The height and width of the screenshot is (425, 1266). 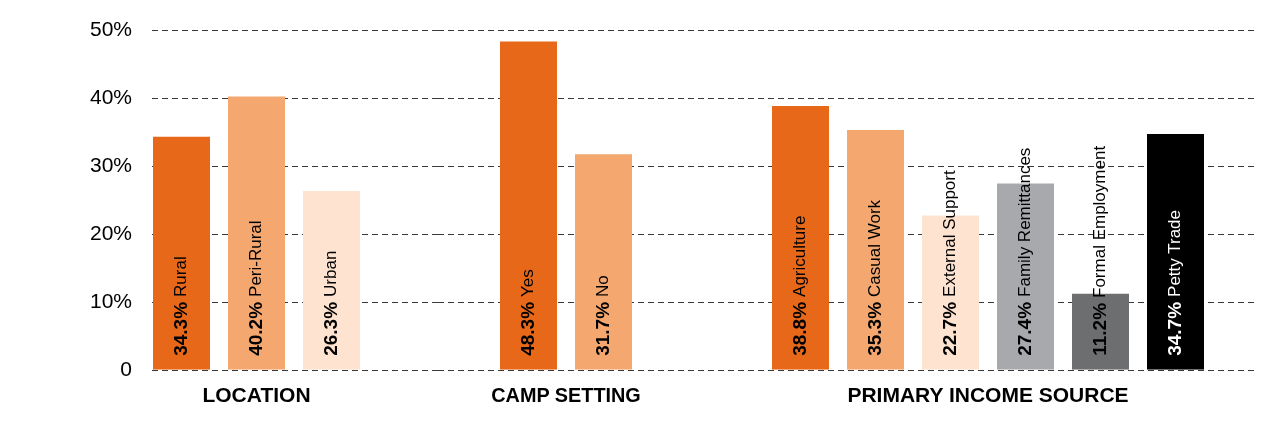 What do you see at coordinates (949, 328) in the screenshot?
I see `data-label: 22.7%` at bounding box center [949, 328].